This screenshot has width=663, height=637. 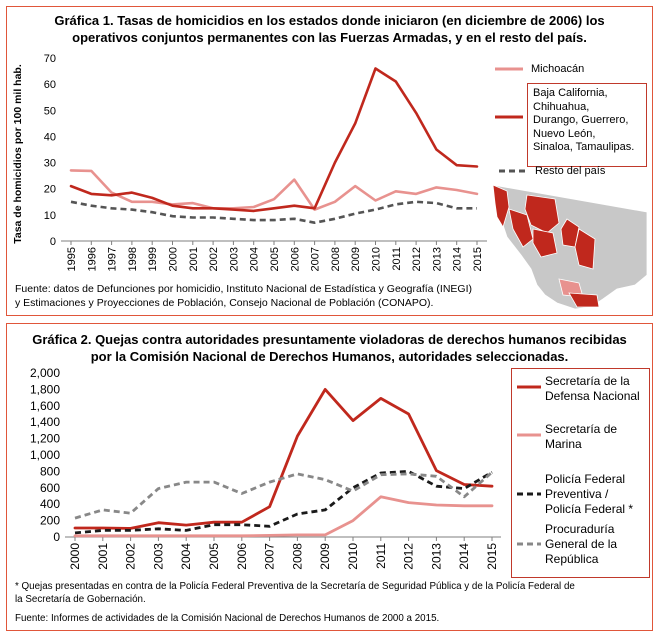 What do you see at coordinates (174, 259) in the screenshot?
I see `x-tick-label: 2000` at bounding box center [174, 259].